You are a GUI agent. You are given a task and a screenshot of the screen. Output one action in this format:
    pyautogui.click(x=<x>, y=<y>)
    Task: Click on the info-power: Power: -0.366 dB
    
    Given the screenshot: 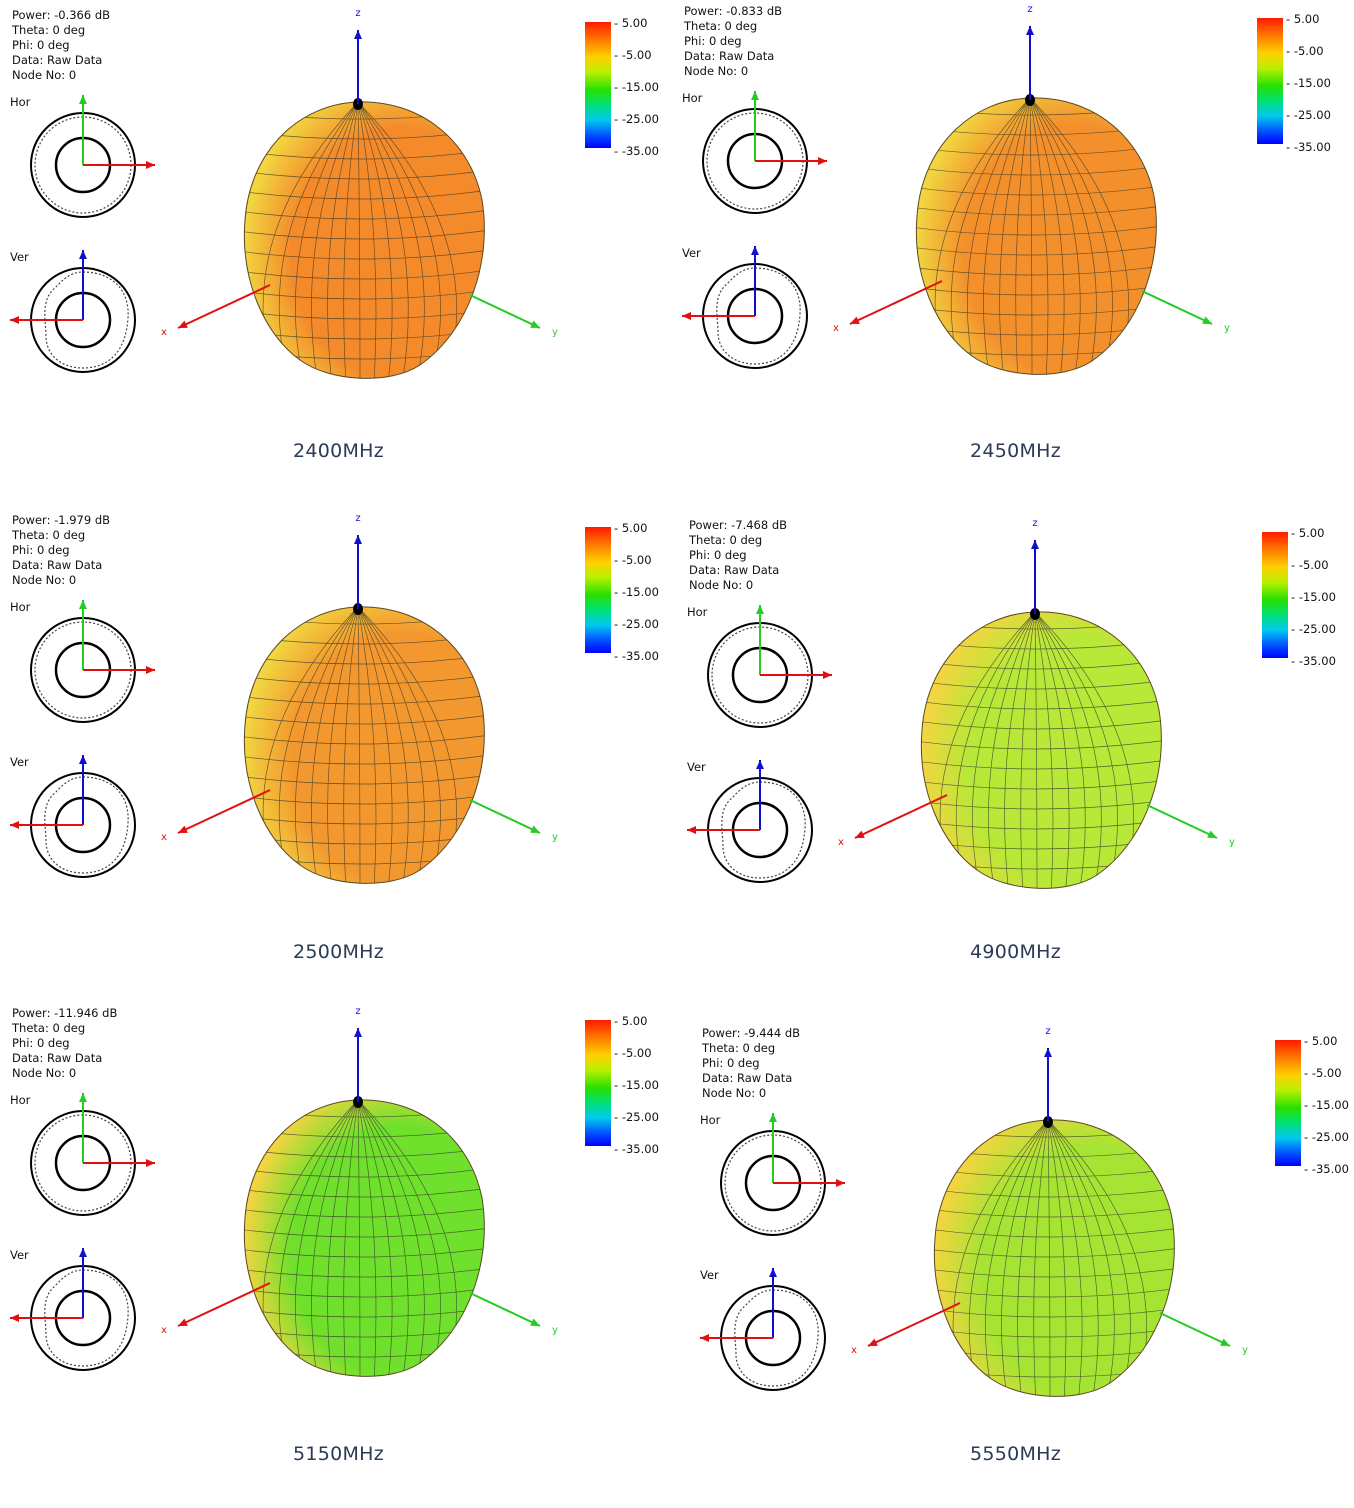 What is the action you would take?
    pyautogui.click(x=61, y=15)
    